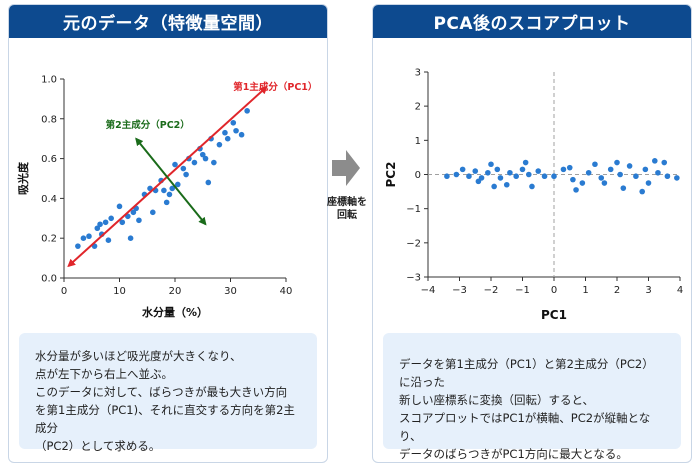 This screenshot has height=467, width=700. I want to click on y-tick-label: 3, so click(418, 73).